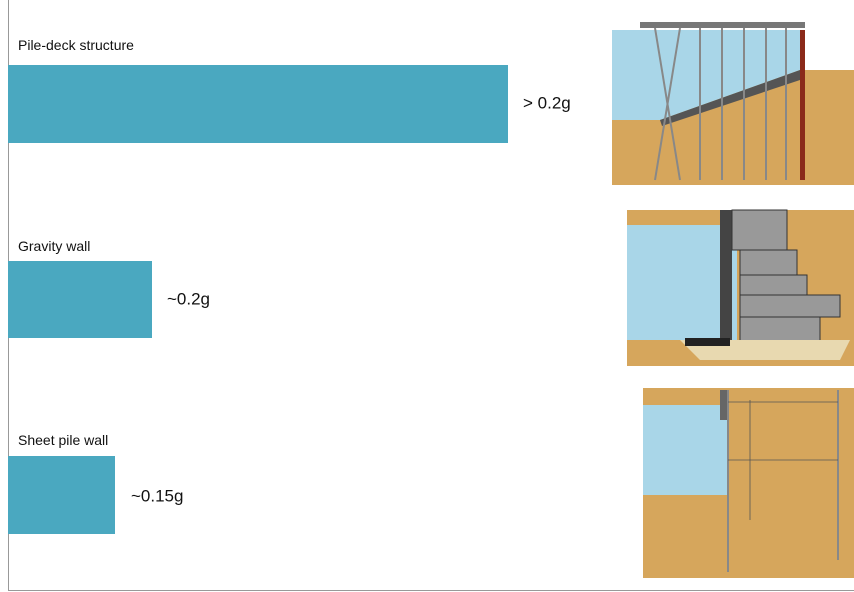  I want to click on item-value: > 0.2g, so click(547, 102).